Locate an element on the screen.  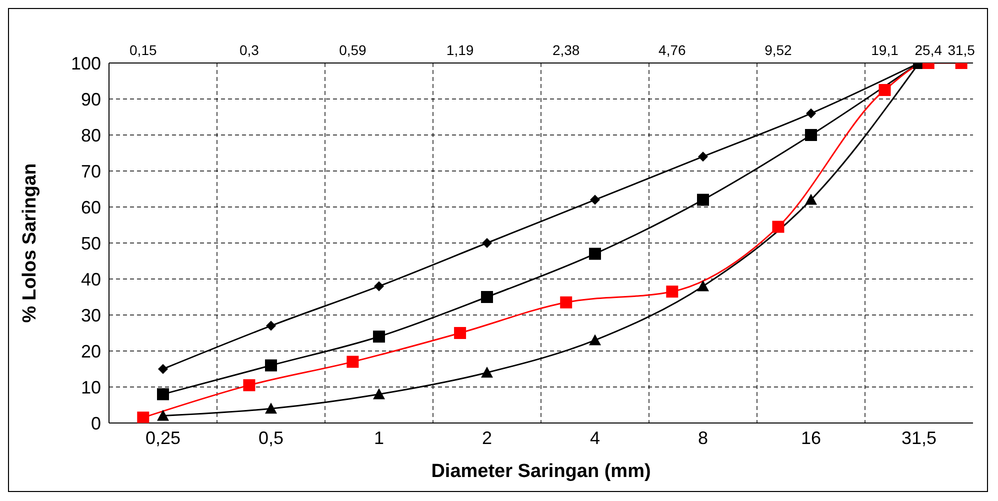
y-tick-label: 80 is located at coordinates (90, 135).